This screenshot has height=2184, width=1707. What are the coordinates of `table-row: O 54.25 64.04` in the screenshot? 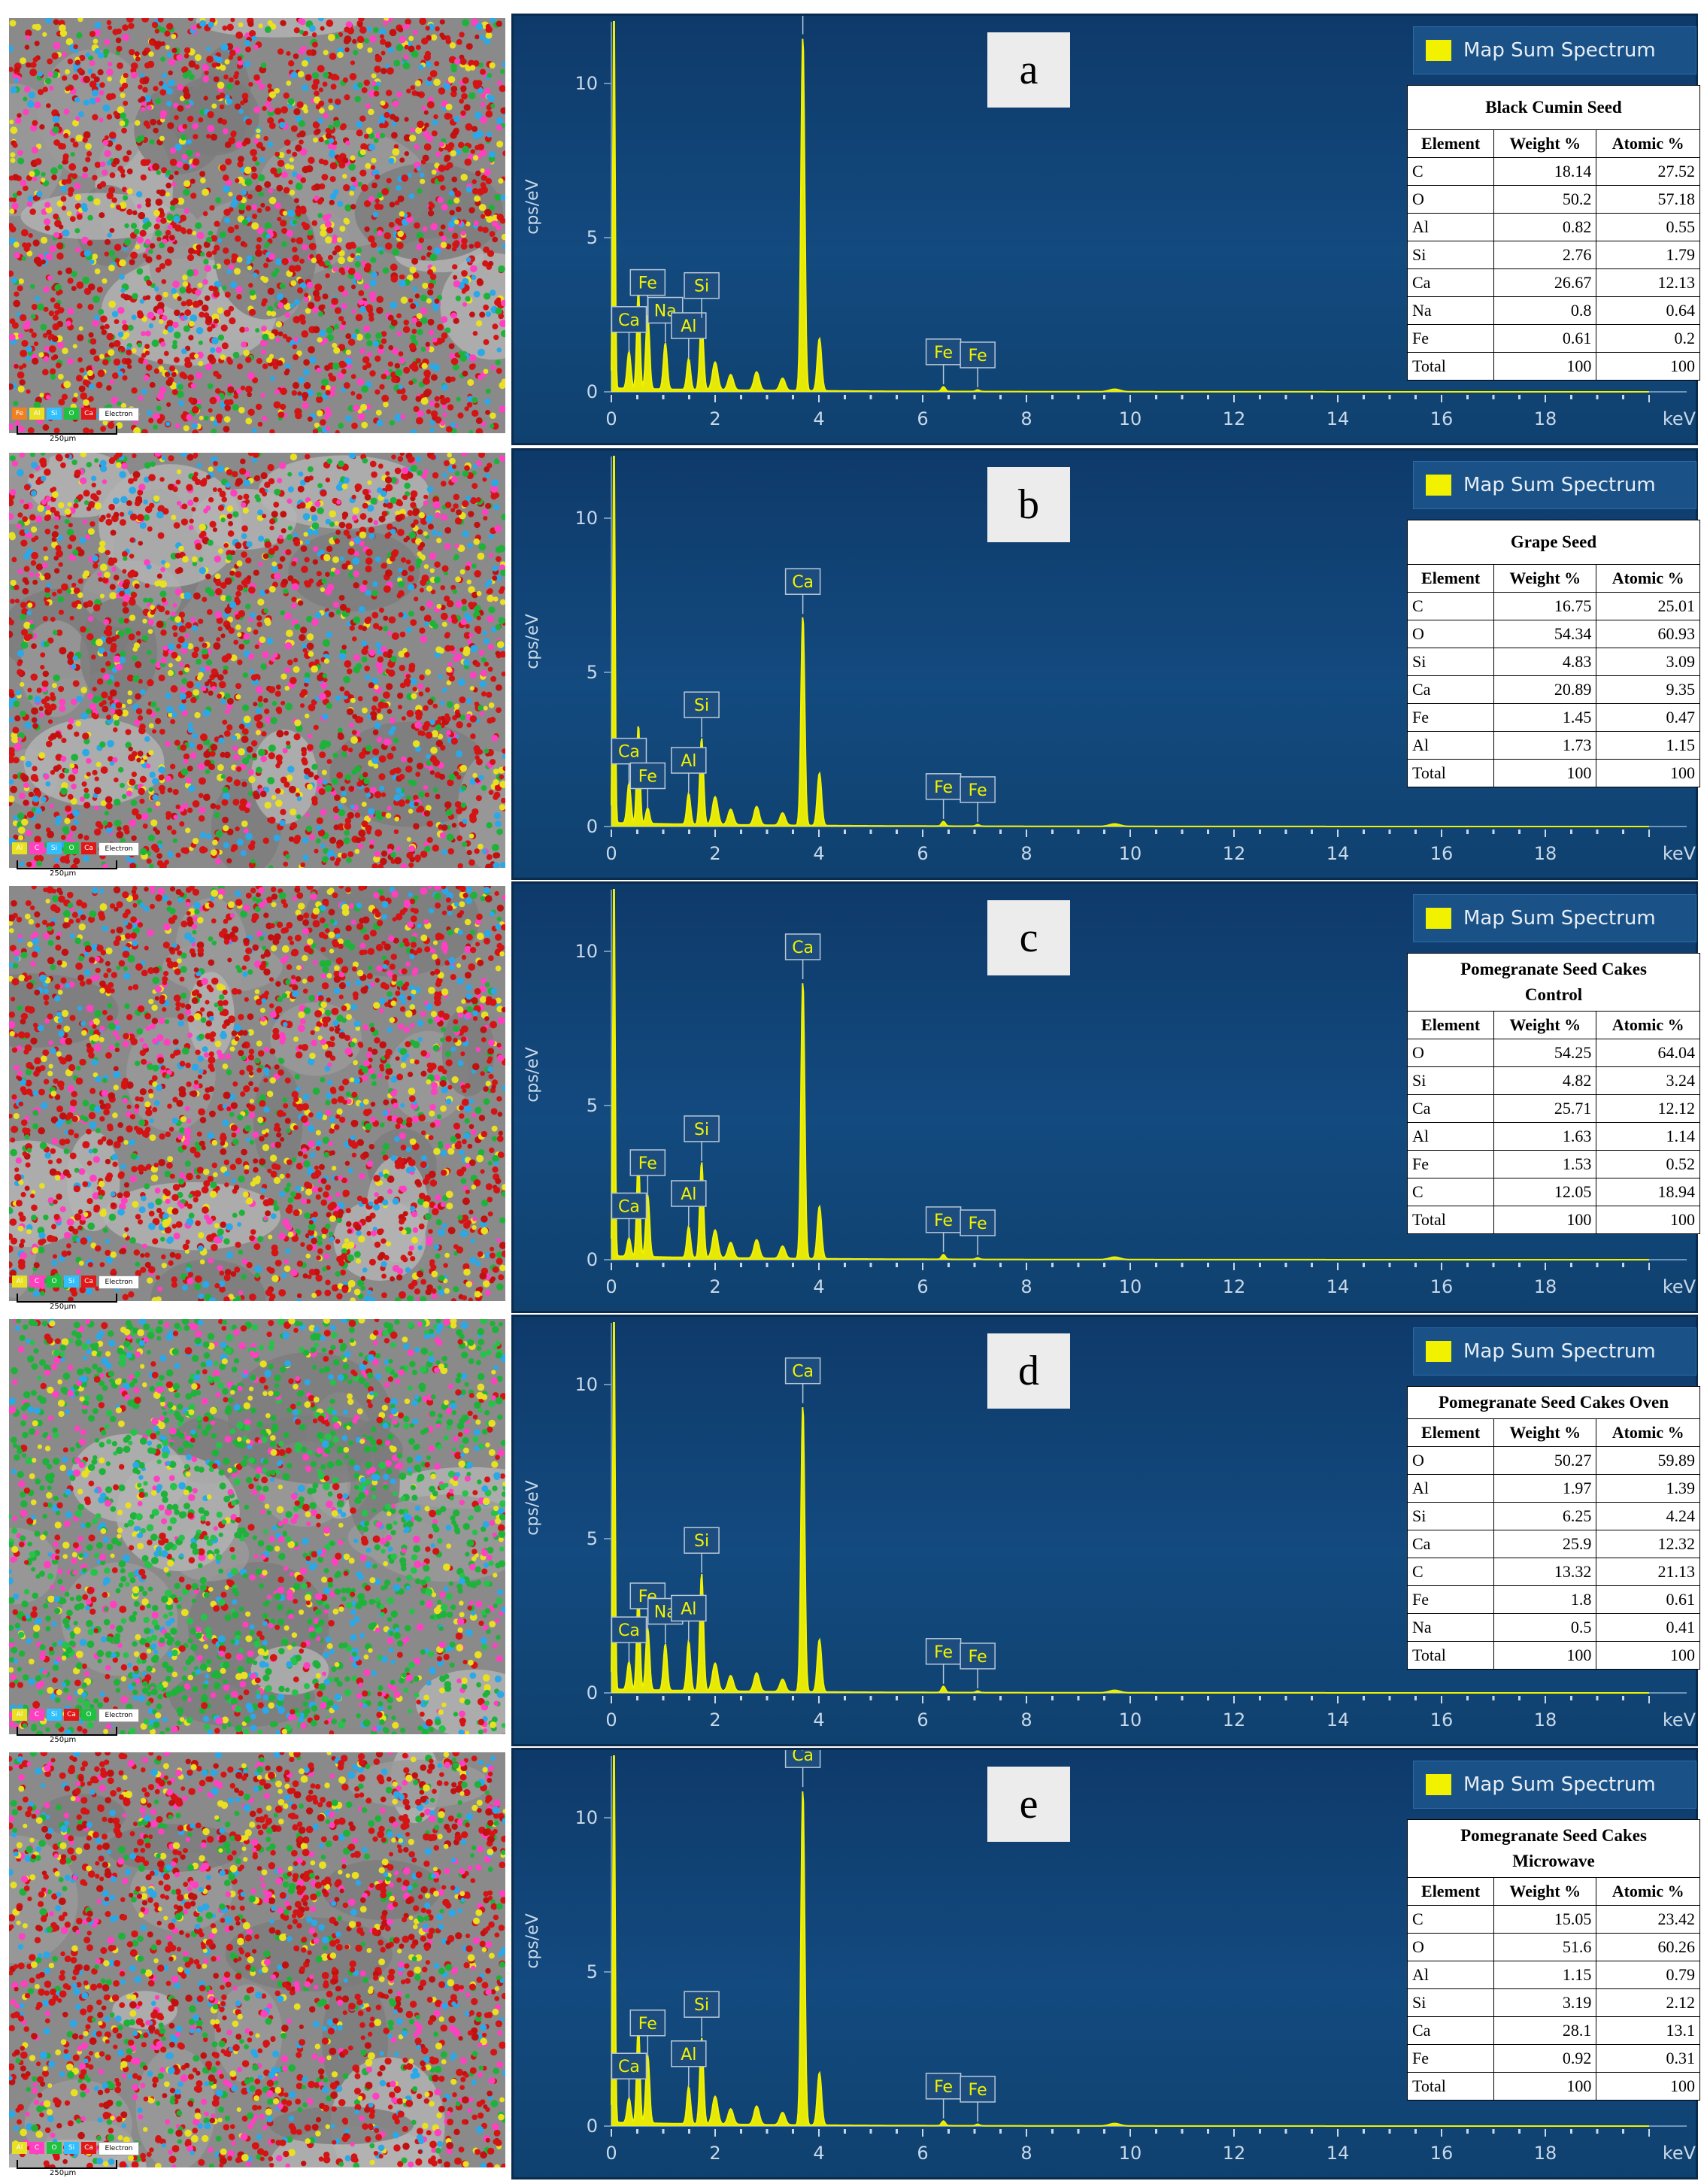 It's located at (1553, 1053).